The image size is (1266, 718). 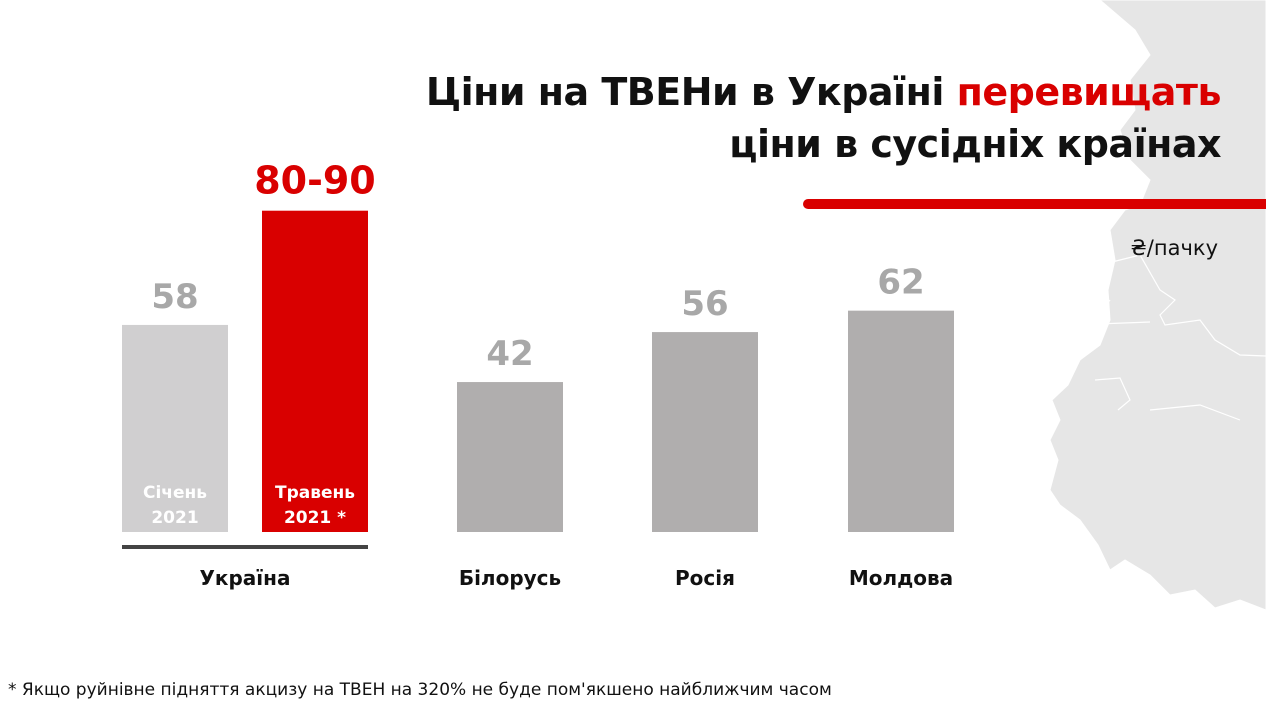 I want to click on map-borders, so click(x=1160, y=337).